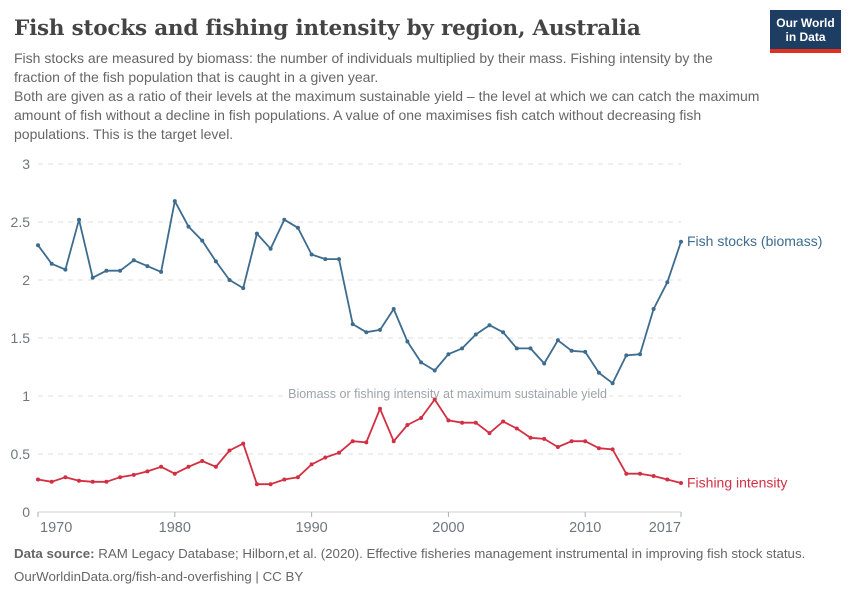  Describe the element at coordinates (352, 324) in the screenshot. I see `fish-stocks-point-1993` at that location.